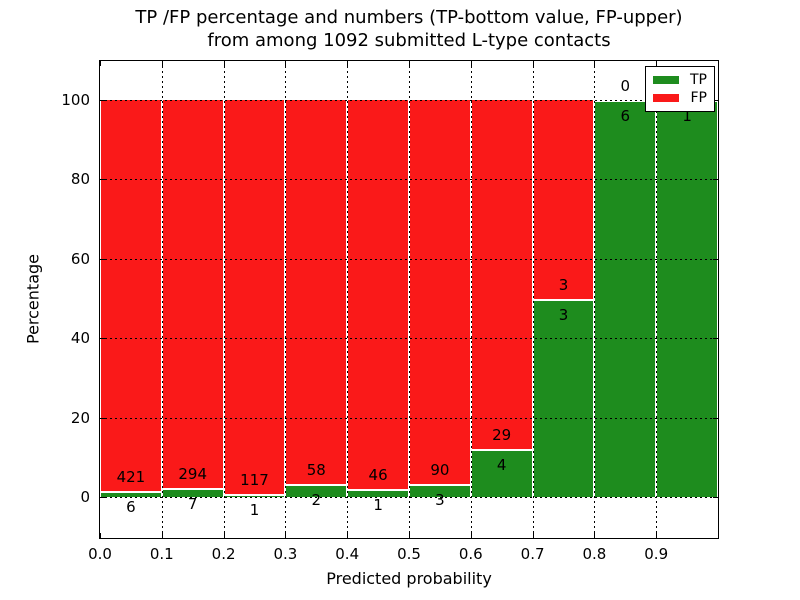 Image resolution: width=800 pixels, height=600 pixels. What do you see at coordinates (347, 554) in the screenshot?
I see `x-tick-label: 0.4` at bounding box center [347, 554].